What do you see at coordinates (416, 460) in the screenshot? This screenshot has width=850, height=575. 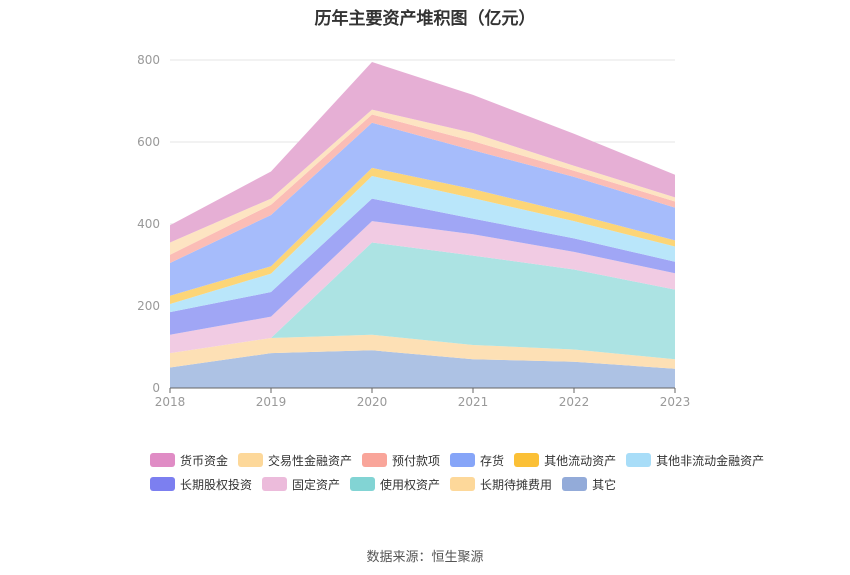 I see `legend-label: 预付款项` at bounding box center [416, 460].